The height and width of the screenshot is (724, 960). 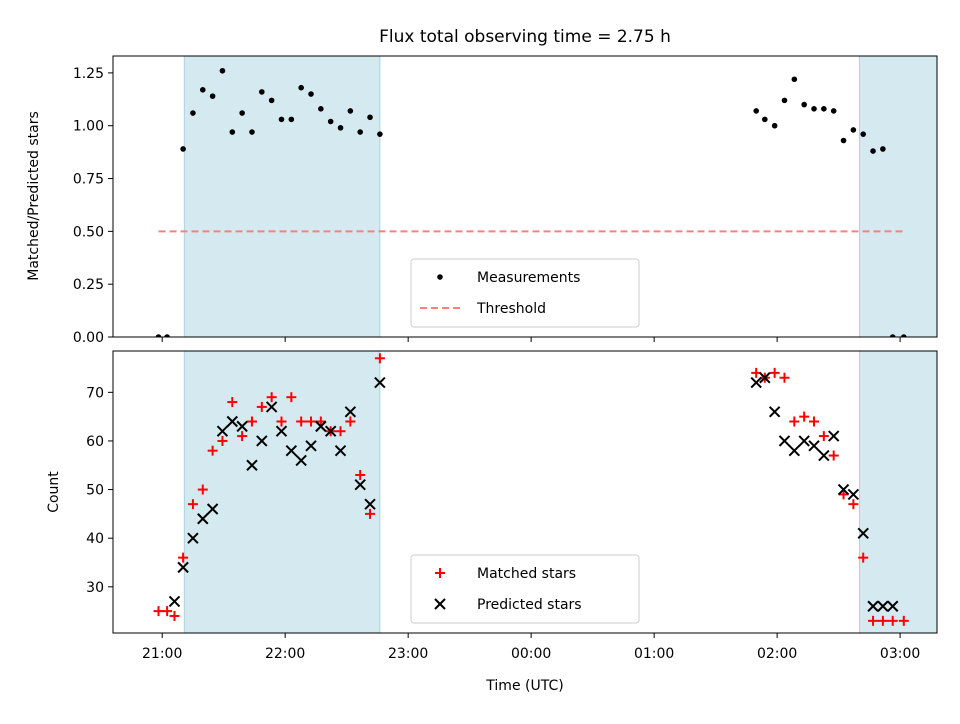 I want to click on x-tick-label: 21:00, so click(x=162, y=654).